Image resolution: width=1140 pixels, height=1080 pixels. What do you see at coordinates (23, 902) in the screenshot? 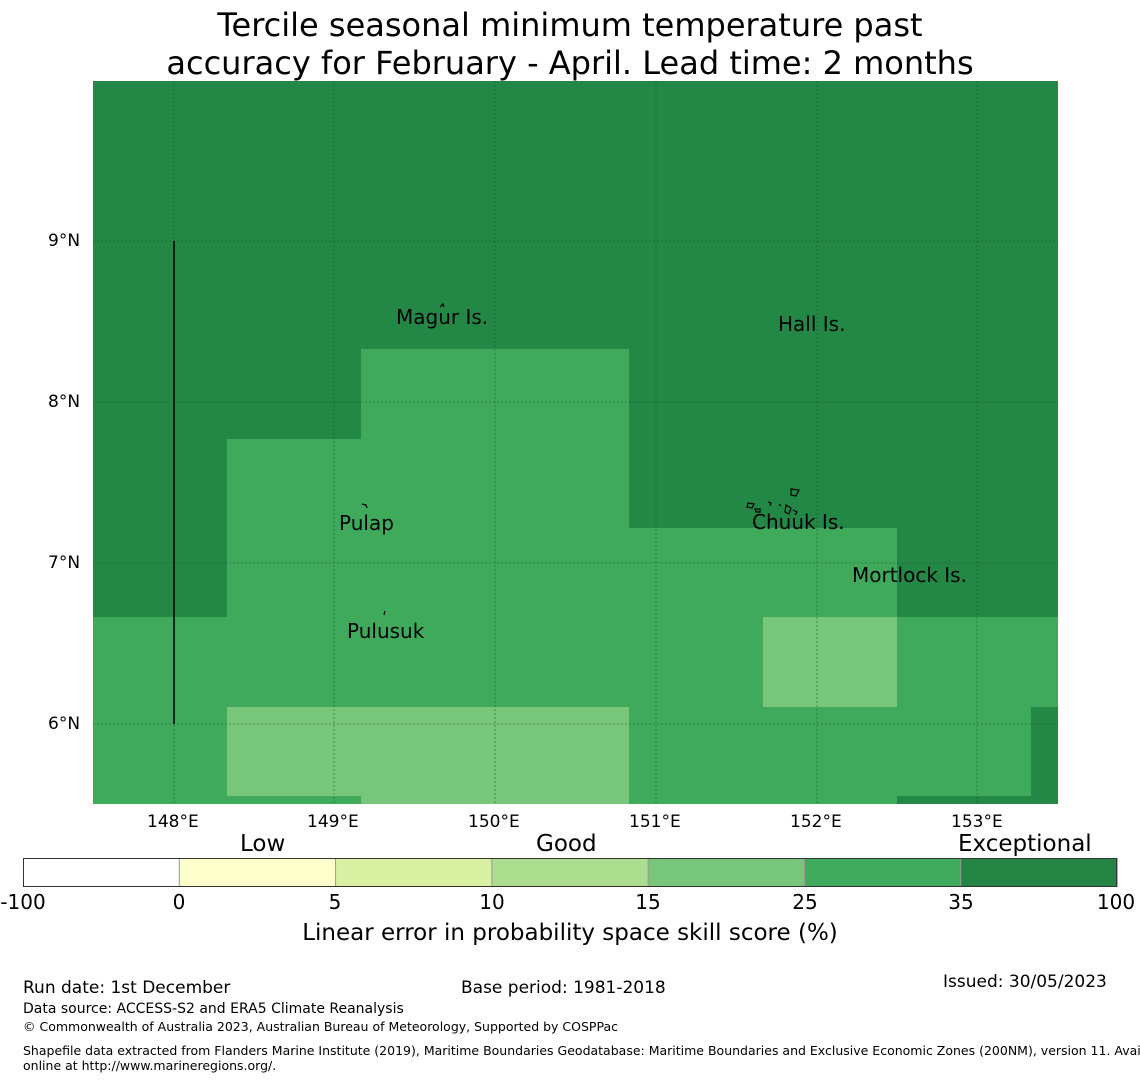
I see `colorbar-tick-minus100: -100` at bounding box center [23, 902].